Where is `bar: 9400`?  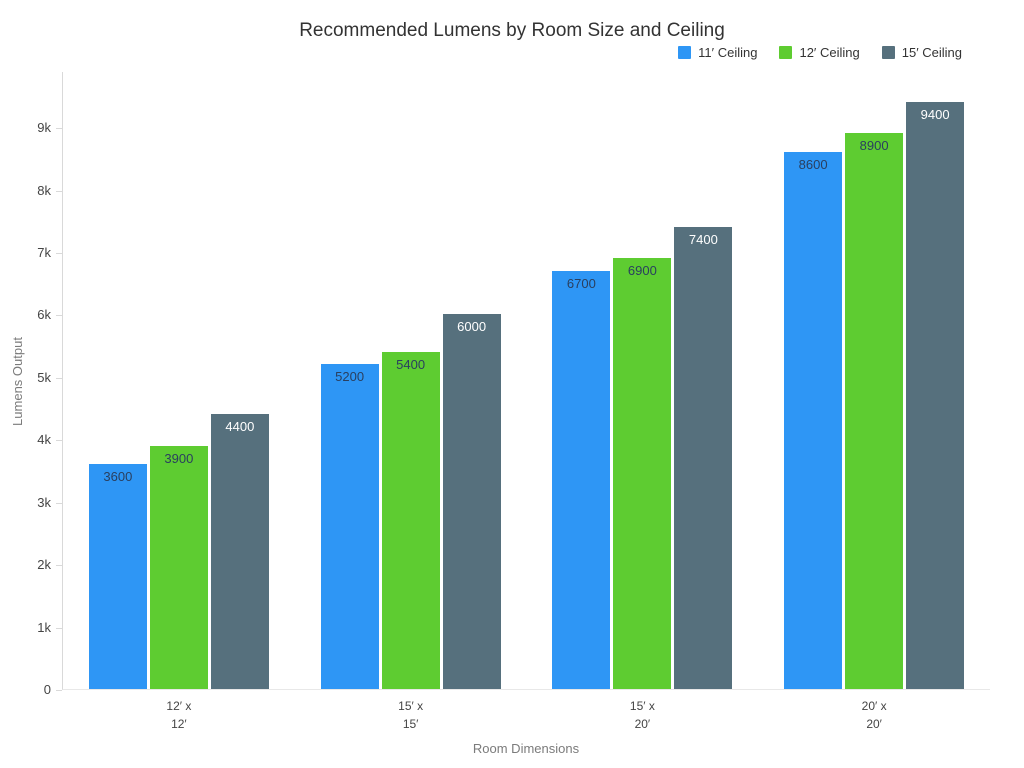
bar: 9400 is located at coordinates (935, 395).